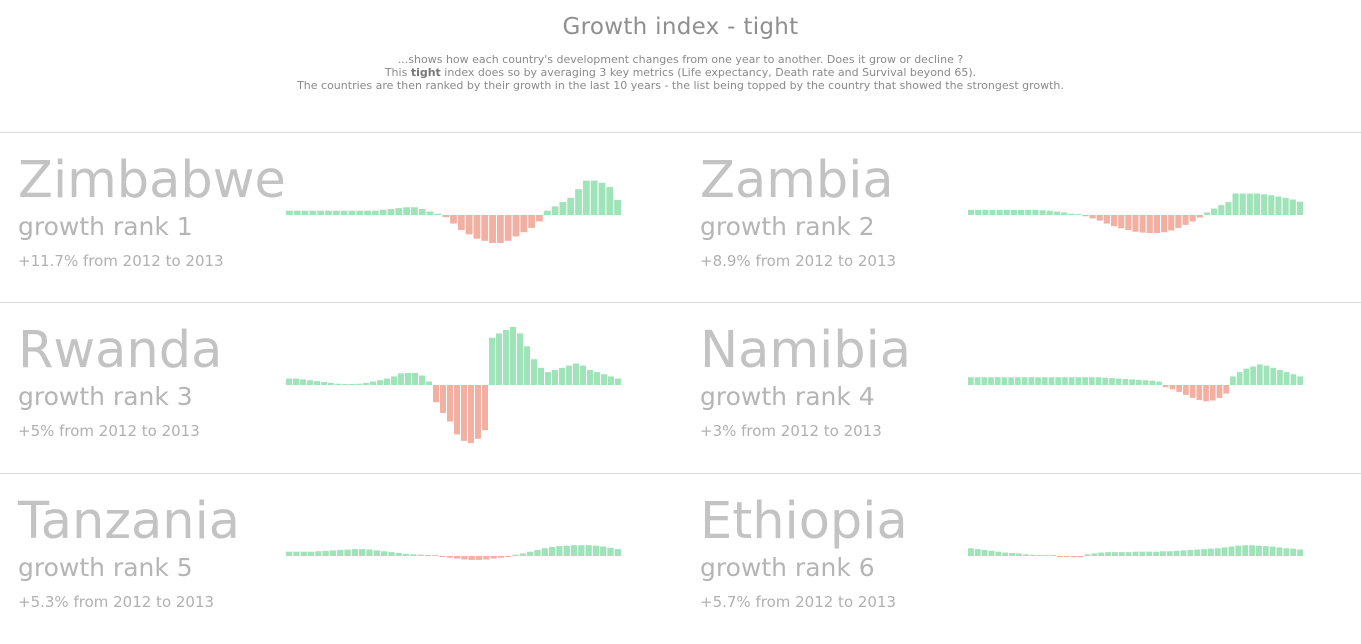 The height and width of the screenshot is (644, 1361). What do you see at coordinates (105, 396) in the screenshot?
I see `growth-rank: growth rank 3` at bounding box center [105, 396].